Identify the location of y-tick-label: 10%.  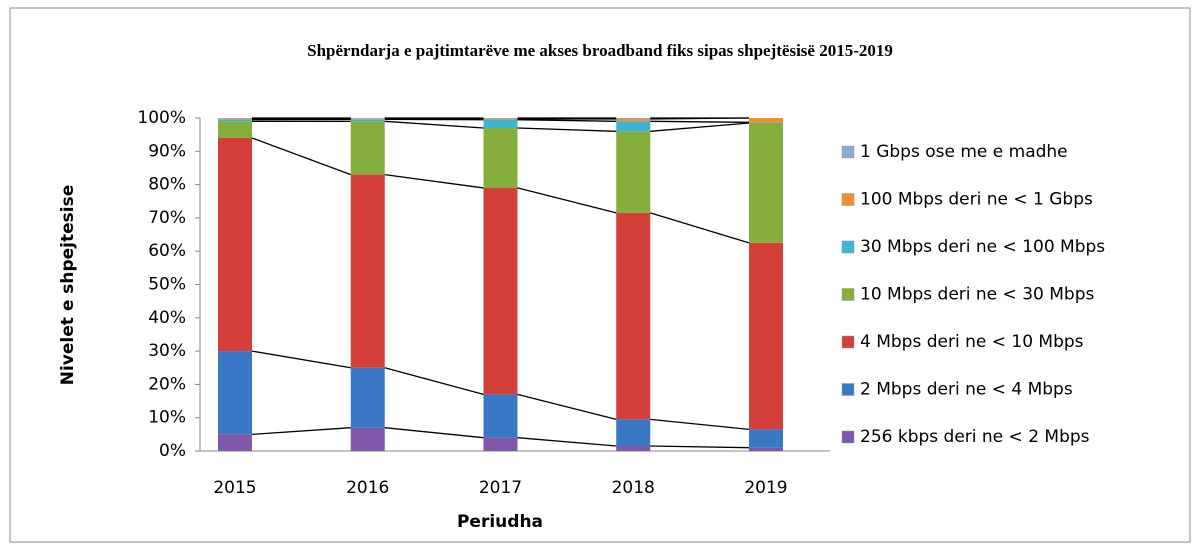
(167, 418).